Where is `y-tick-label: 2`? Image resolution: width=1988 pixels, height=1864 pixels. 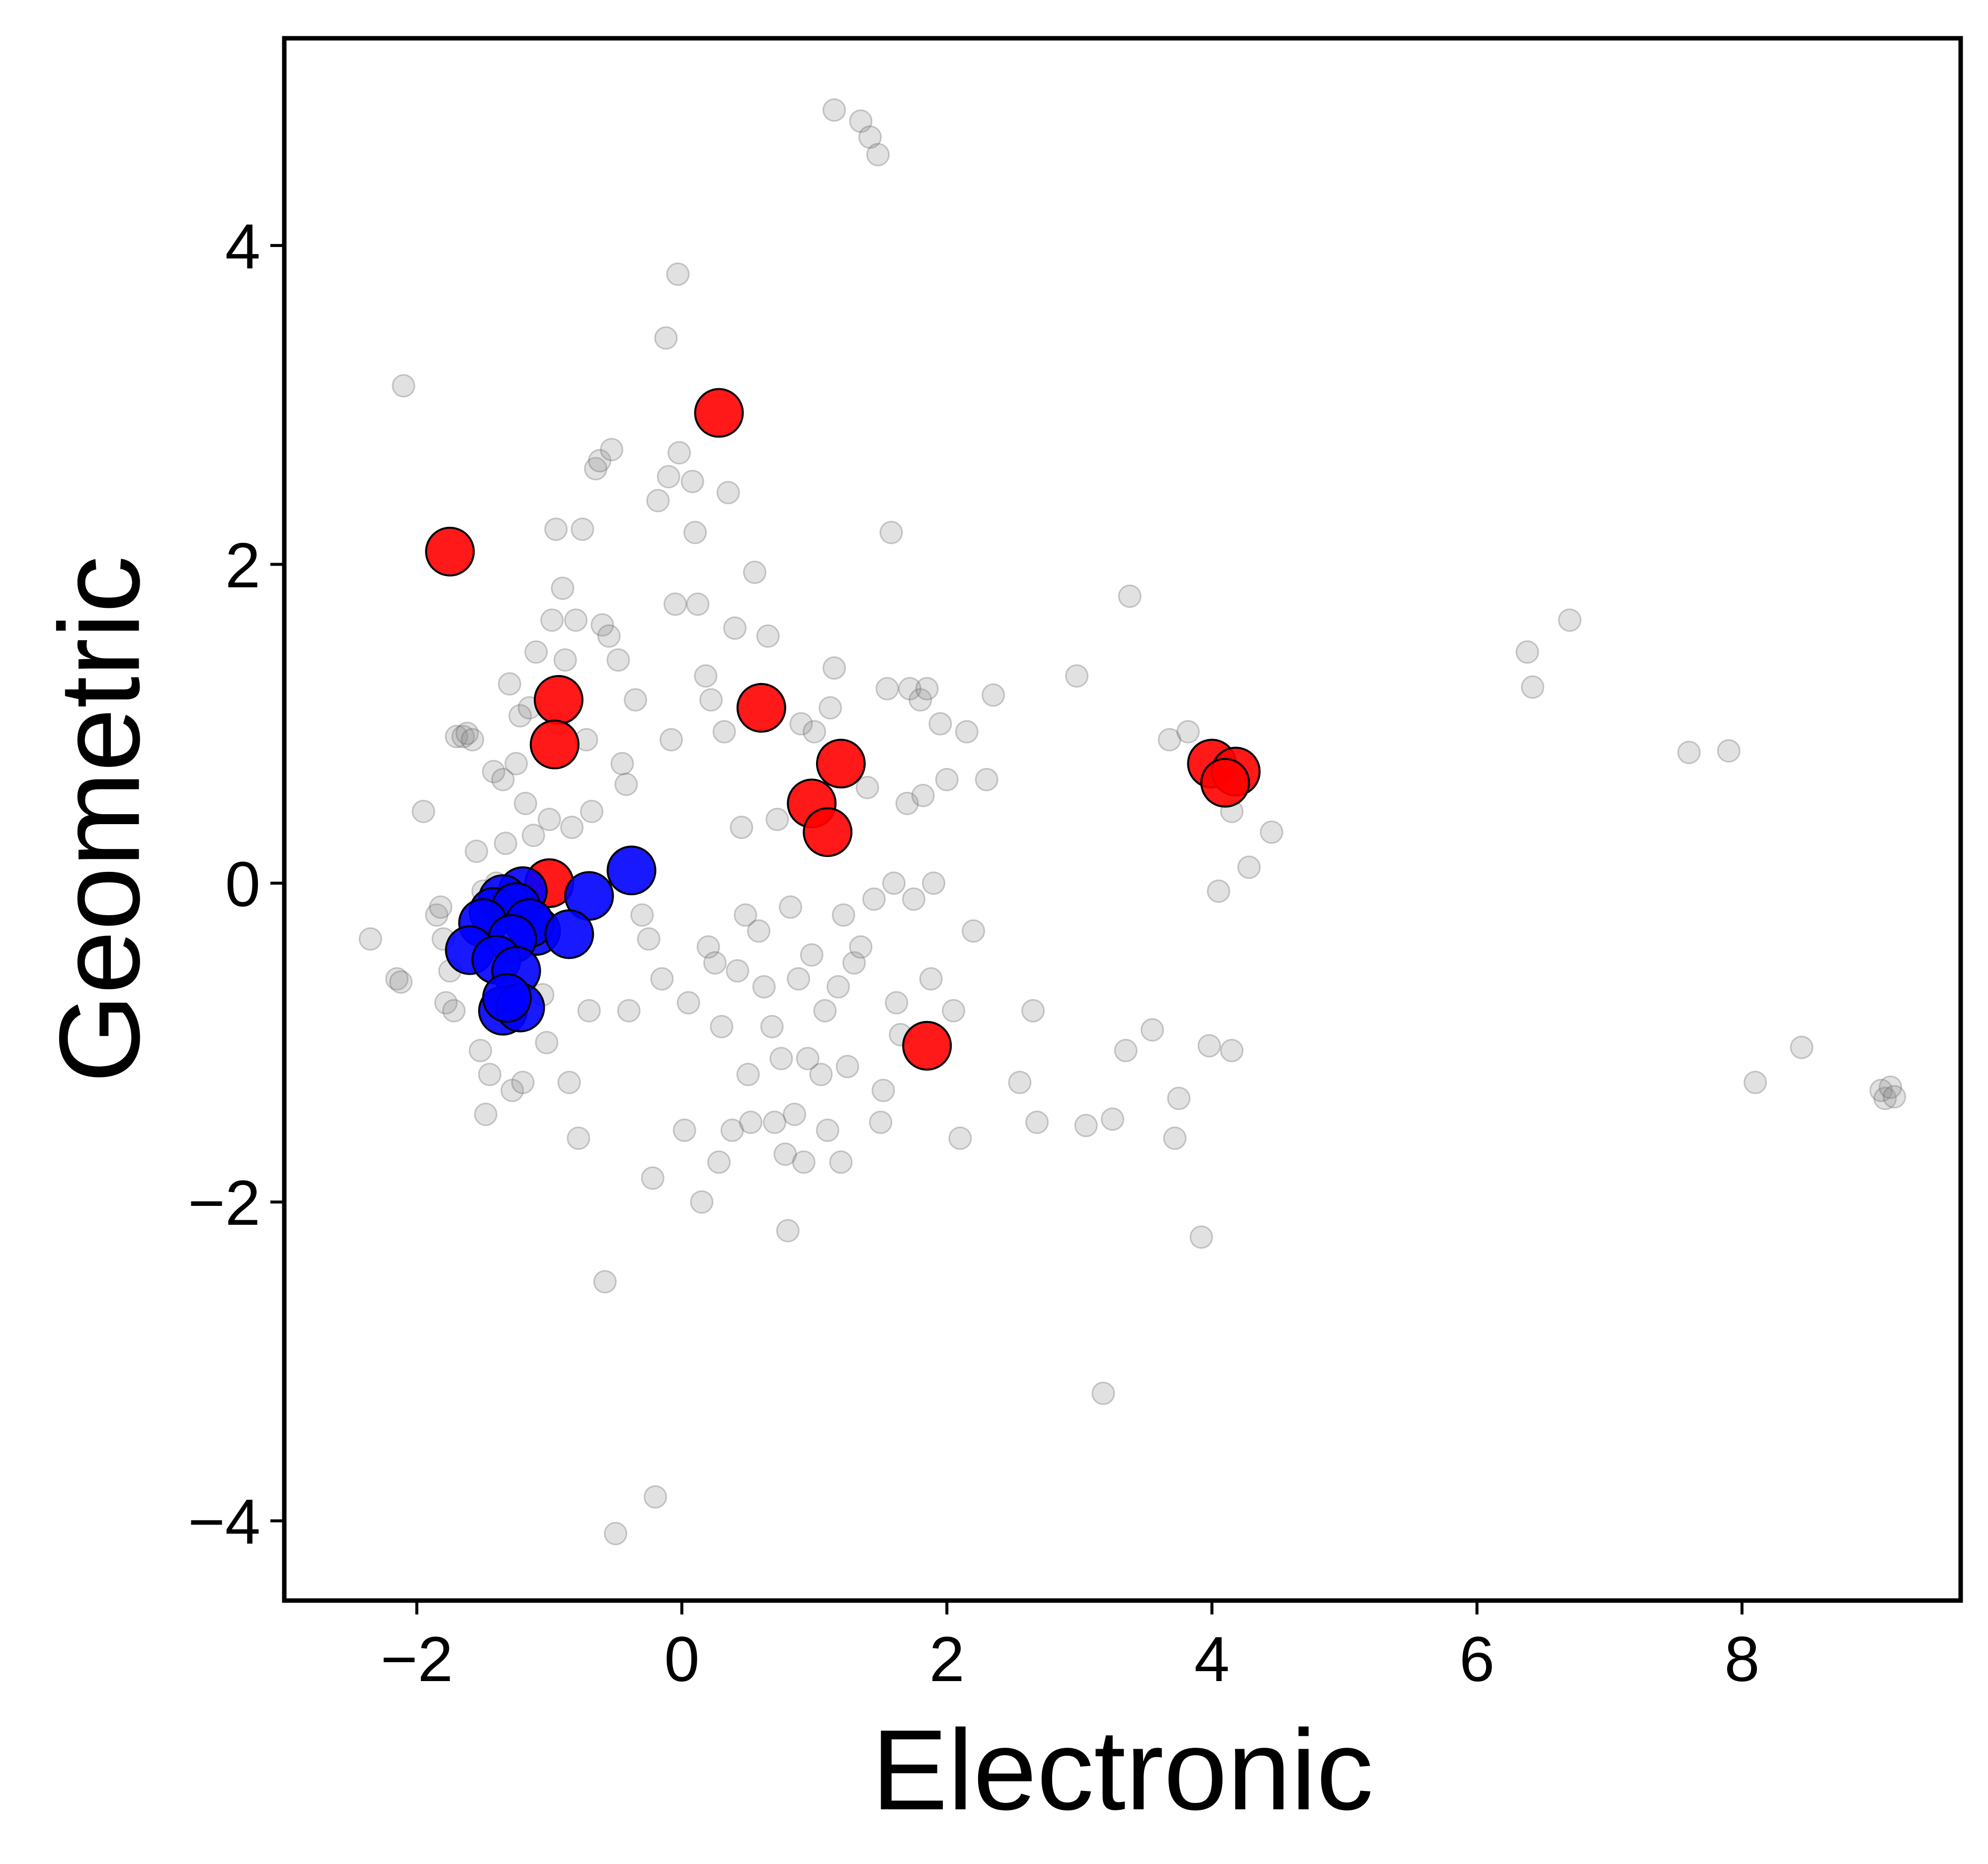
y-tick-label: 2 is located at coordinates (242, 566).